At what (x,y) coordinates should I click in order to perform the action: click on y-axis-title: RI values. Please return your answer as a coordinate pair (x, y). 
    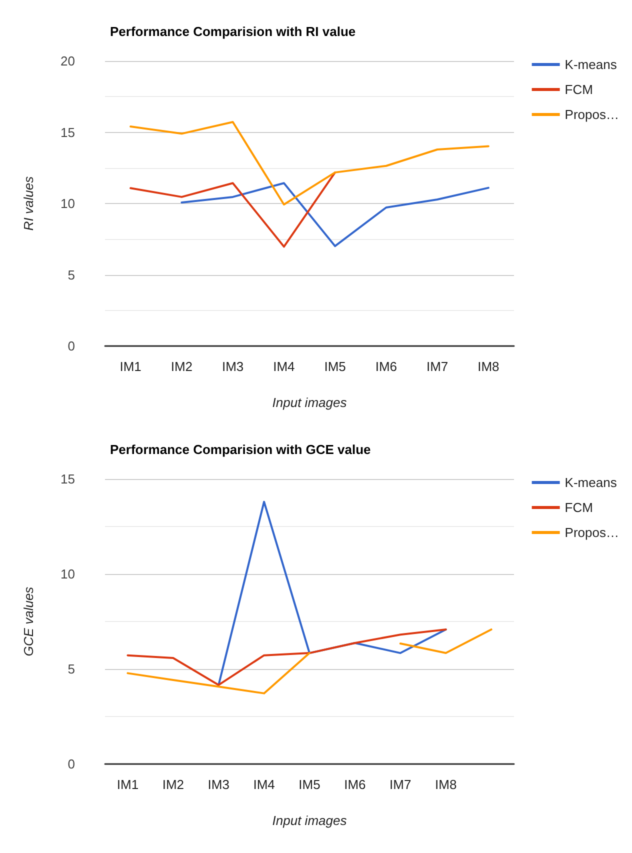
    Looking at the image, I should click on (28, 203).